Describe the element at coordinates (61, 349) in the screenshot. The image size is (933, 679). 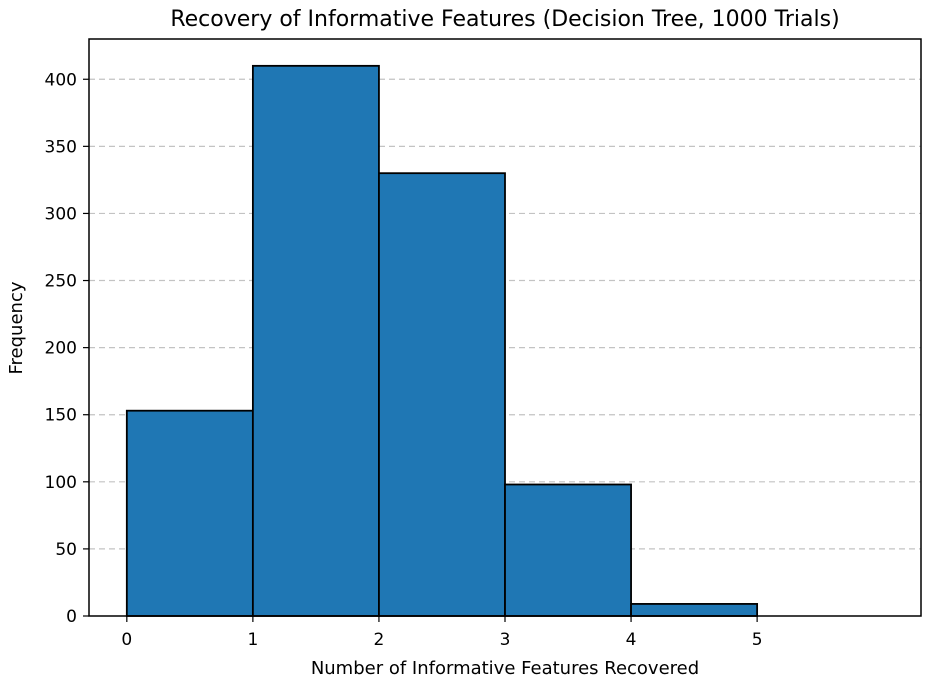
I see `y-tick-label-4: 200` at that location.